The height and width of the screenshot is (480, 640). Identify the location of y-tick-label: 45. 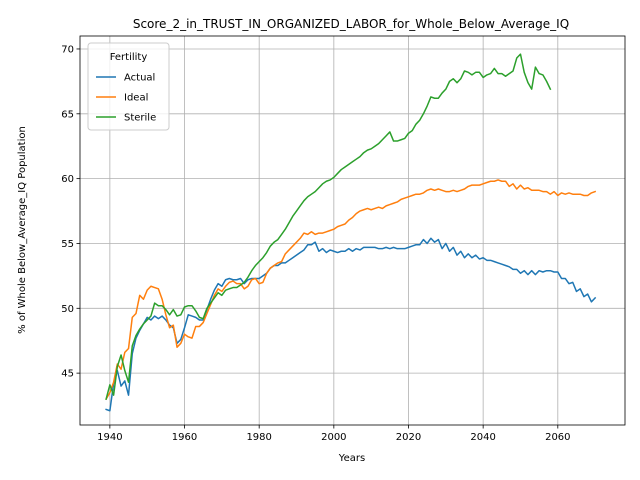
(67, 374).